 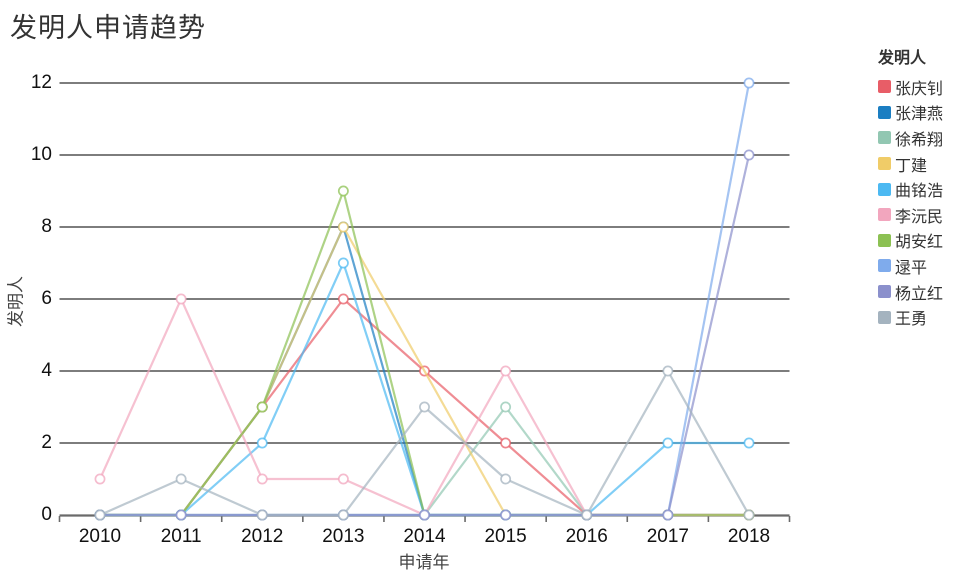 What do you see at coordinates (668, 536) in the screenshot?
I see `x-tick-label: 2017` at bounding box center [668, 536].